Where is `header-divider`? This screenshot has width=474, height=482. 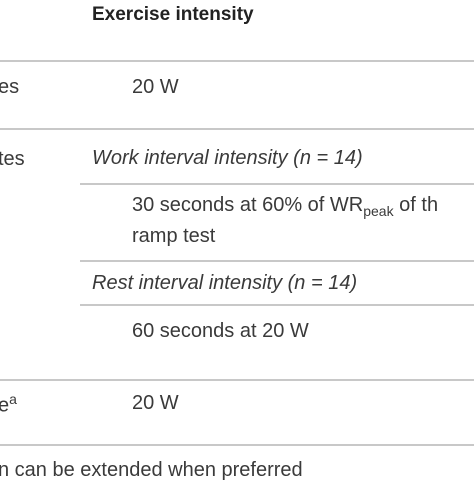
header-divider is located at coordinates (237, 61).